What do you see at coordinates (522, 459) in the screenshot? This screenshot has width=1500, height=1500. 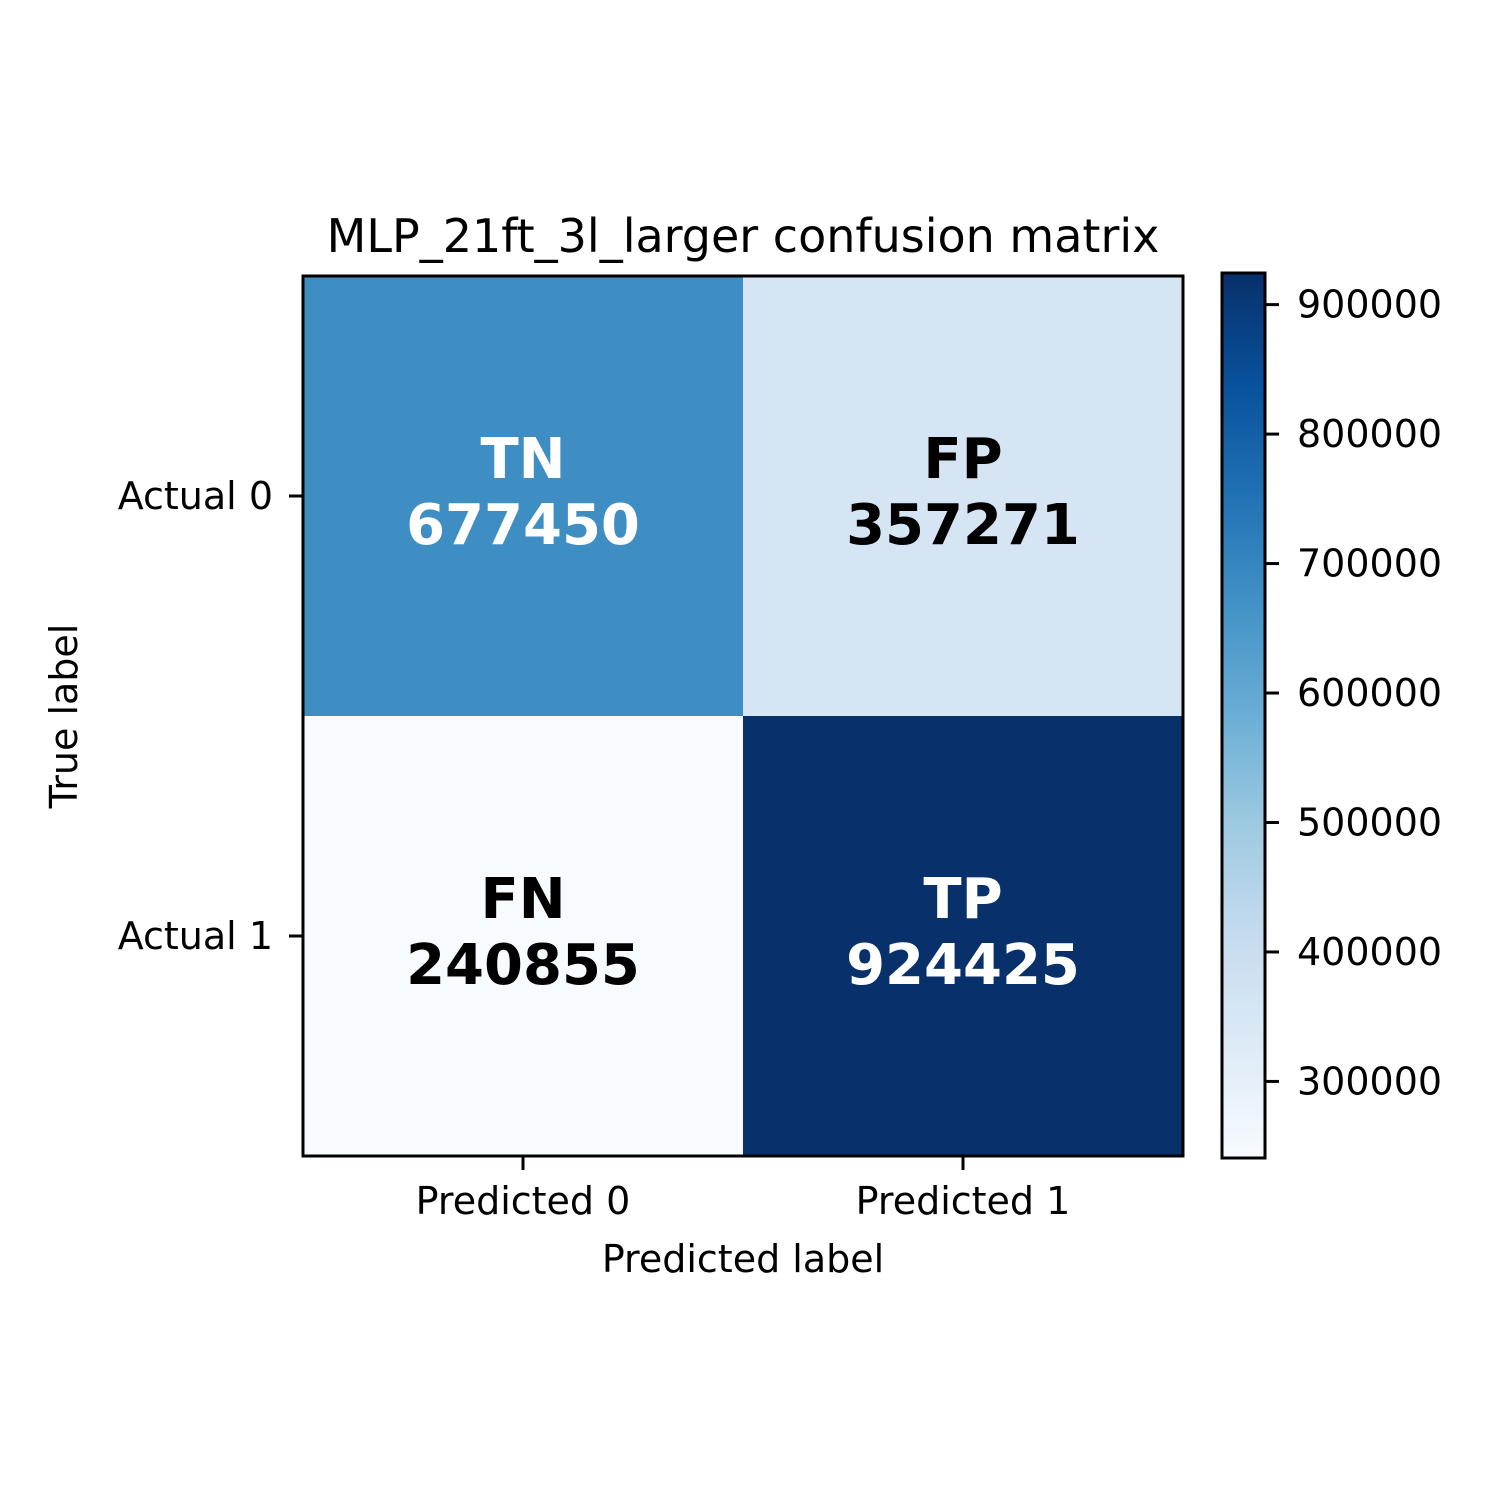 I see `cell-tag-tn: TN` at bounding box center [522, 459].